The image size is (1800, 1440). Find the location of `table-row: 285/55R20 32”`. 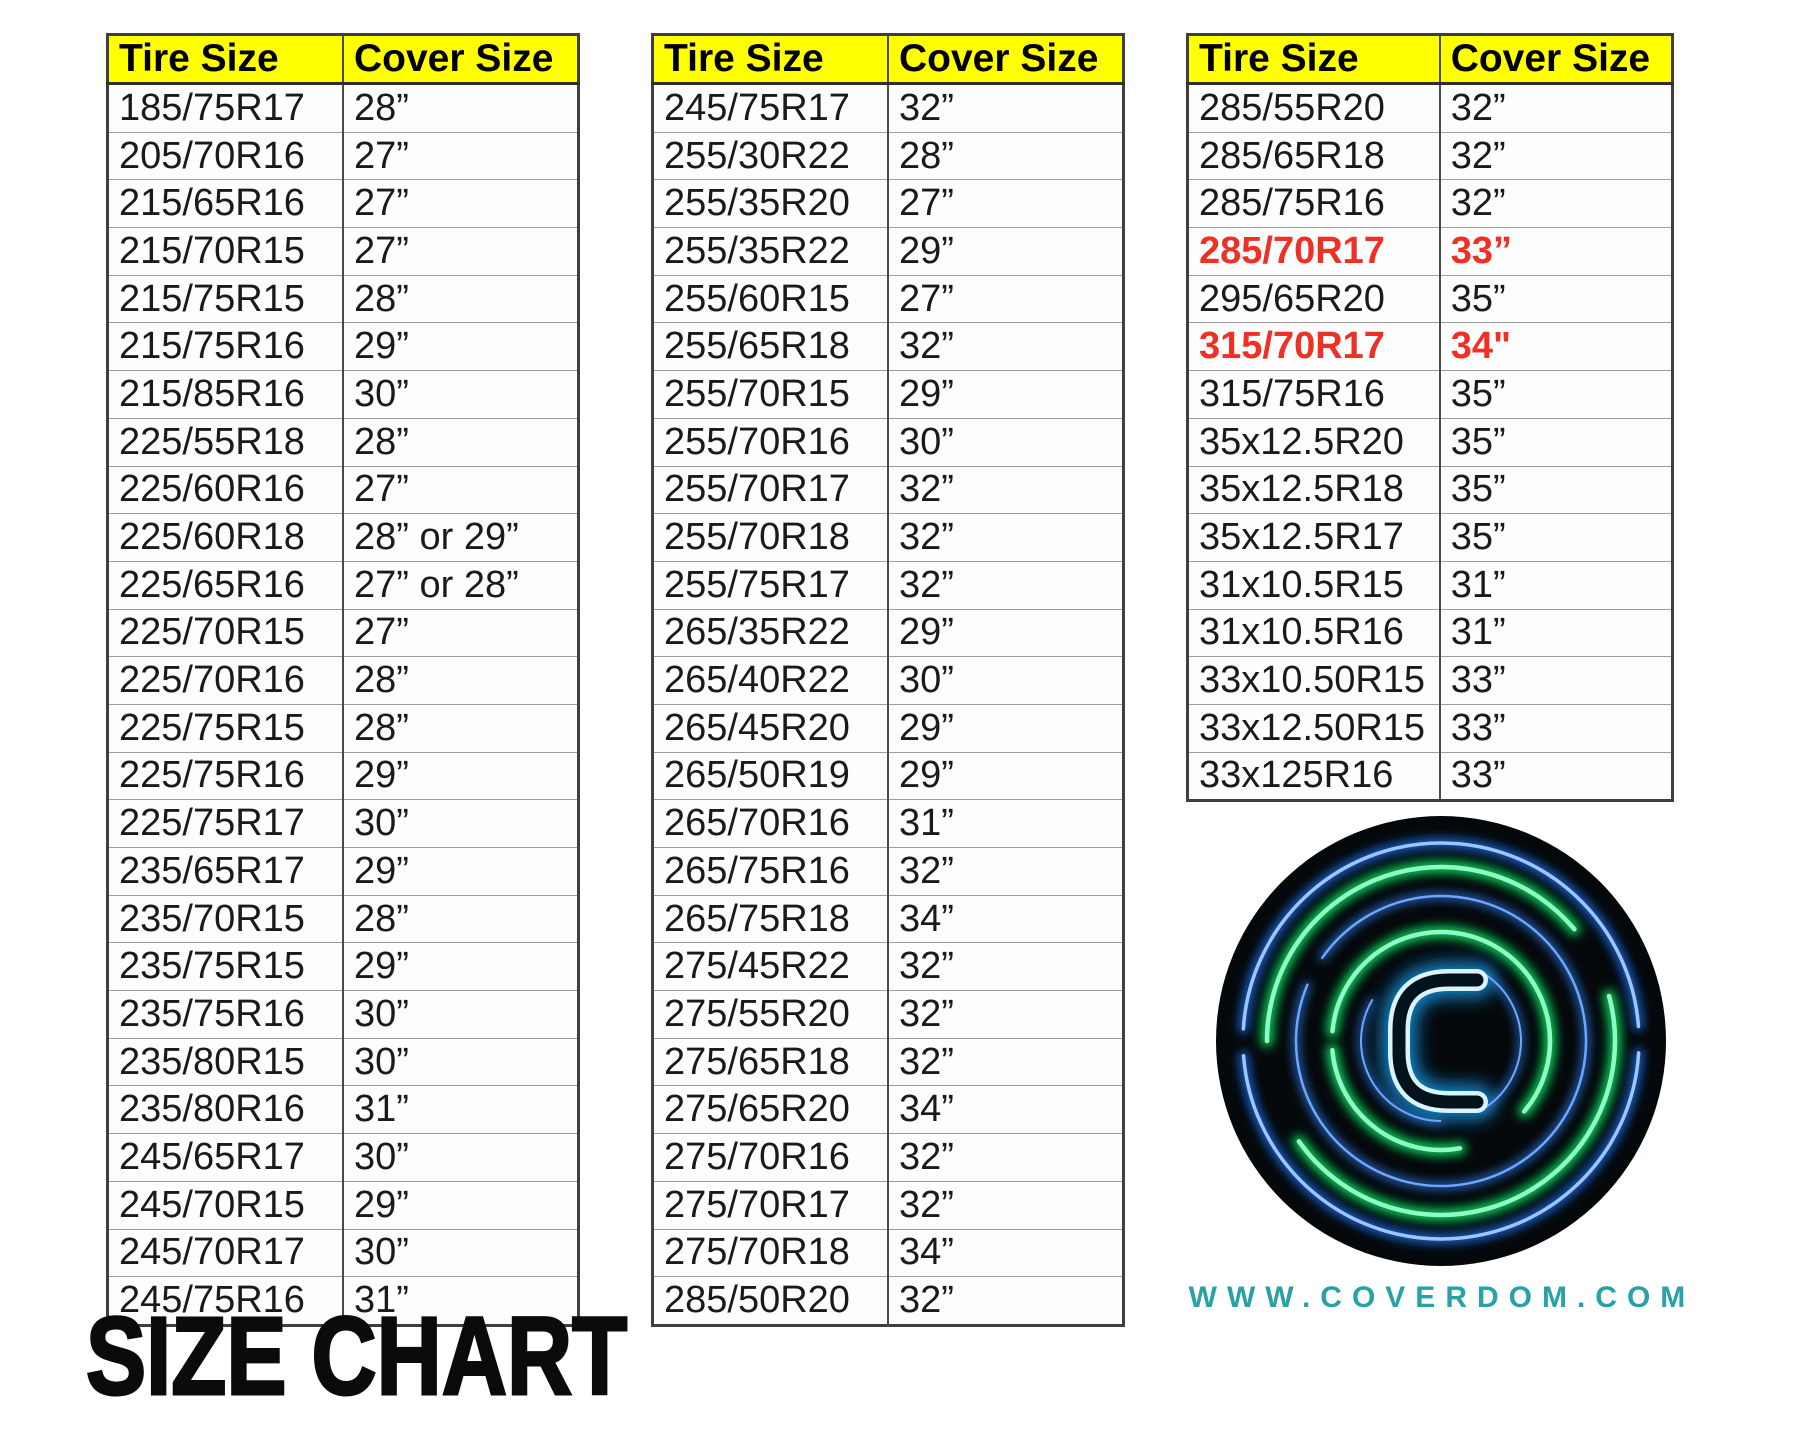

table-row: 285/55R20 32” is located at coordinates (1430, 108).